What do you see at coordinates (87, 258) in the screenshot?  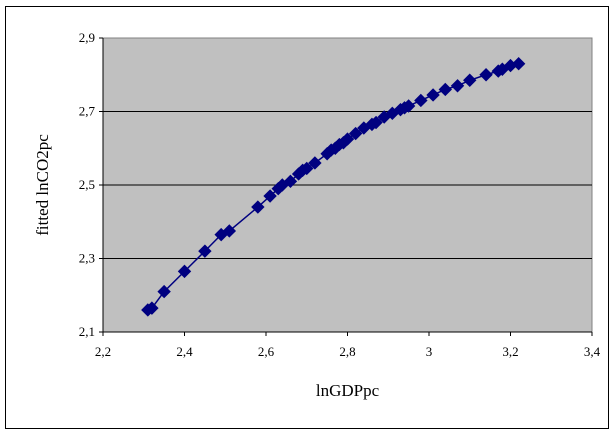 I see `y-tick-label: 2,3` at bounding box center [87, 258].